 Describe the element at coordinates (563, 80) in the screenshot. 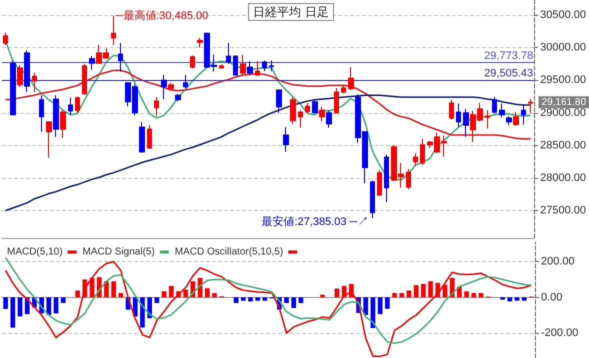

I see `y-tick-label: 29500.00` at that location.